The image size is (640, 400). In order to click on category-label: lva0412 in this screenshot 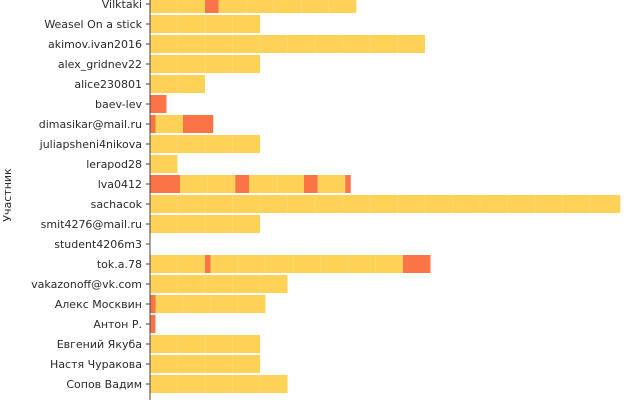, I will do `click(120, 184)`.